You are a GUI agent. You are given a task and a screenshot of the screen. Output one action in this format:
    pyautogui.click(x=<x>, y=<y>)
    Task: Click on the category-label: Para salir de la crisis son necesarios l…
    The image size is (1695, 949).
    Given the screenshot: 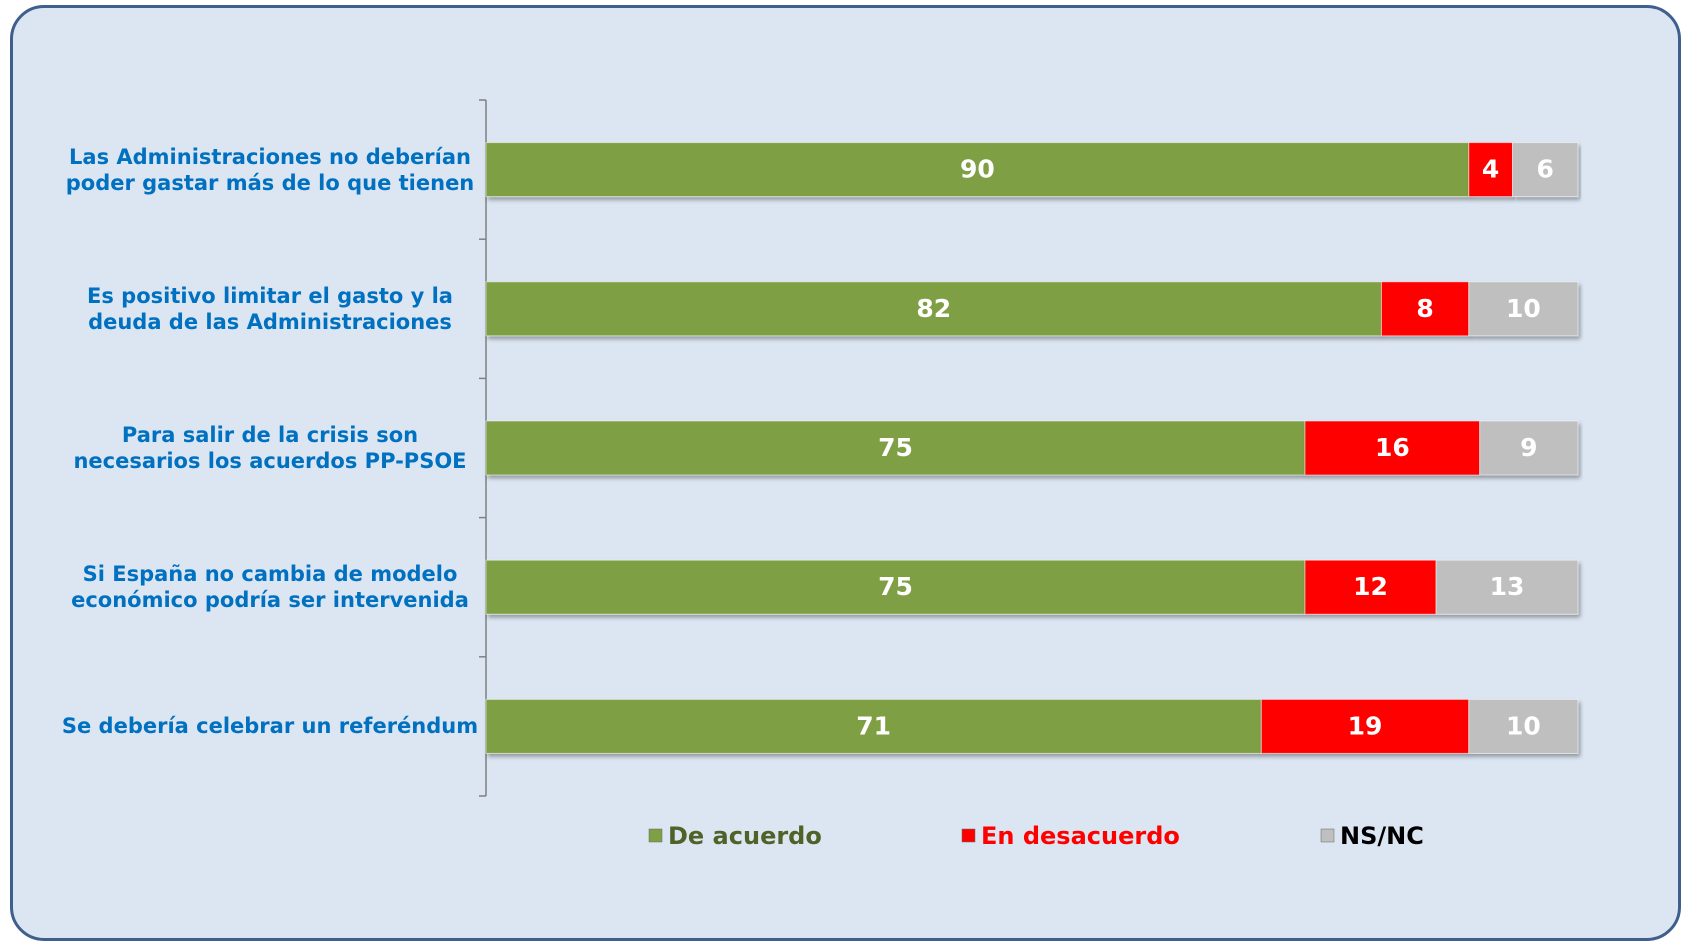 What is the action you would take?
    pyautogui.click(x=270, y=448)
    